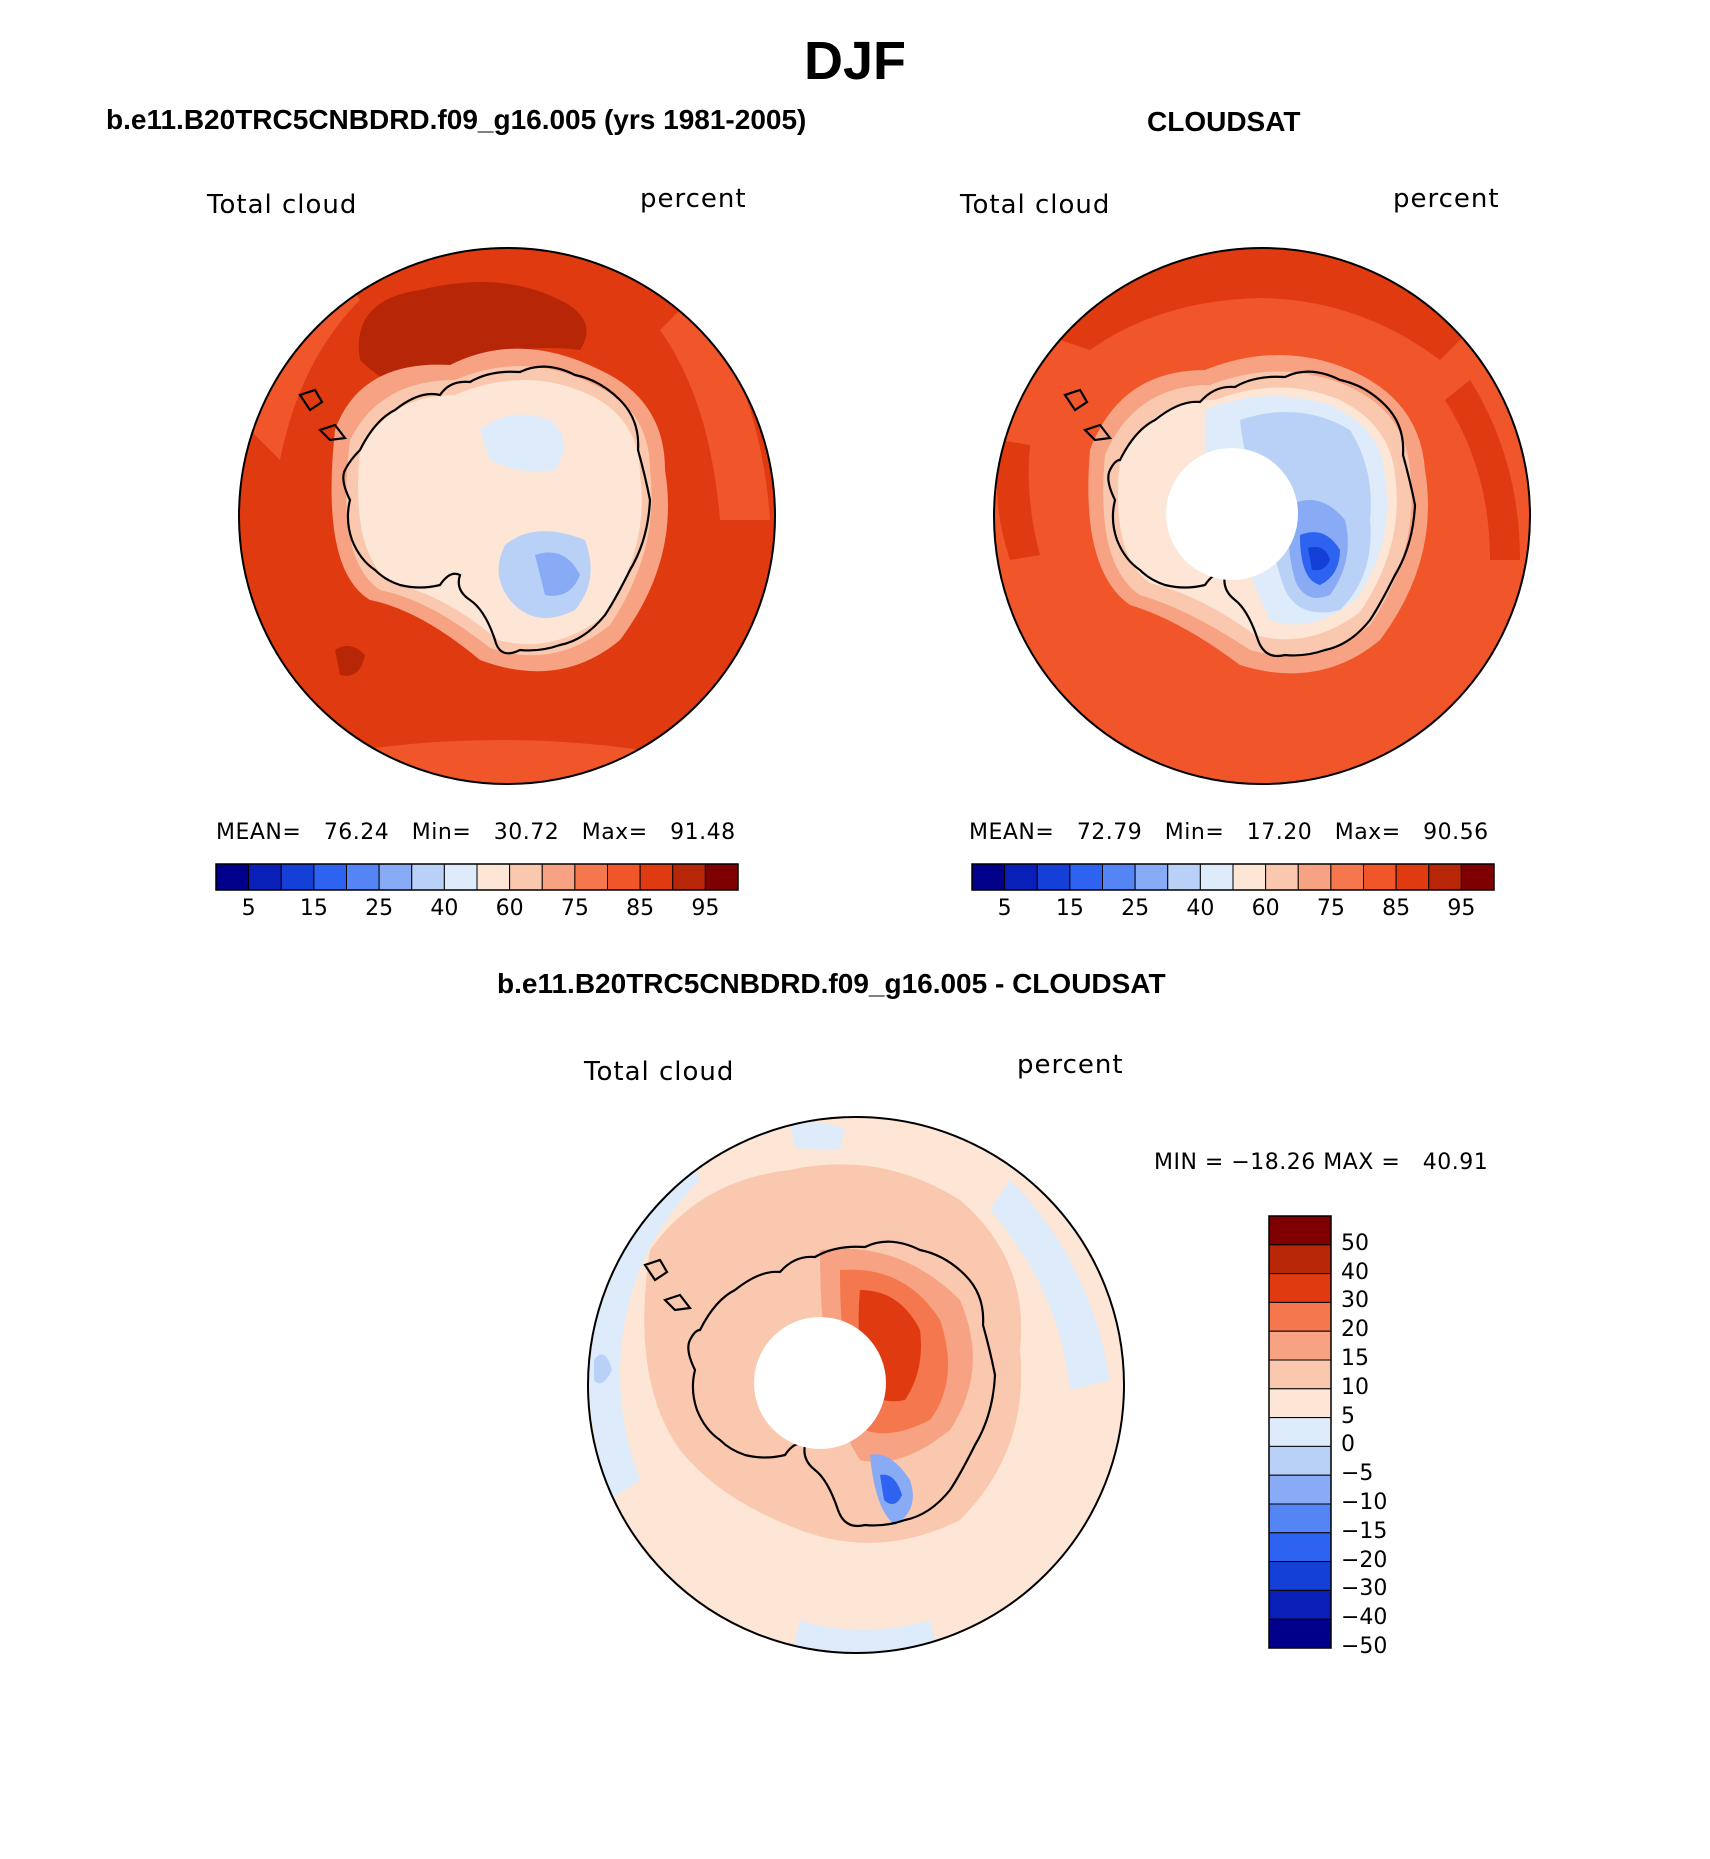 Image resolution: width=1710 pixels, height=1859 pixels. What do you see at coordinates (614, 832) in the screenshot?
I see `model-max-label: Max=` at bounding box center [614, 832].